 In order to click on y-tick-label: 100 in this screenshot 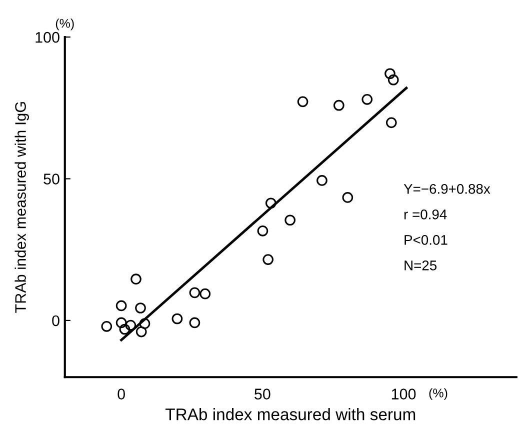, I will do `click(48, 37)`.